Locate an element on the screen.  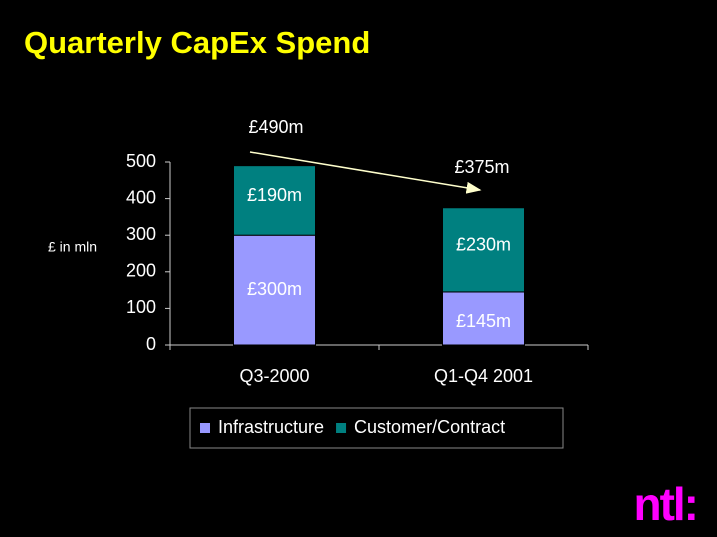
value-label: £300m is located at coordinates (274, 289).